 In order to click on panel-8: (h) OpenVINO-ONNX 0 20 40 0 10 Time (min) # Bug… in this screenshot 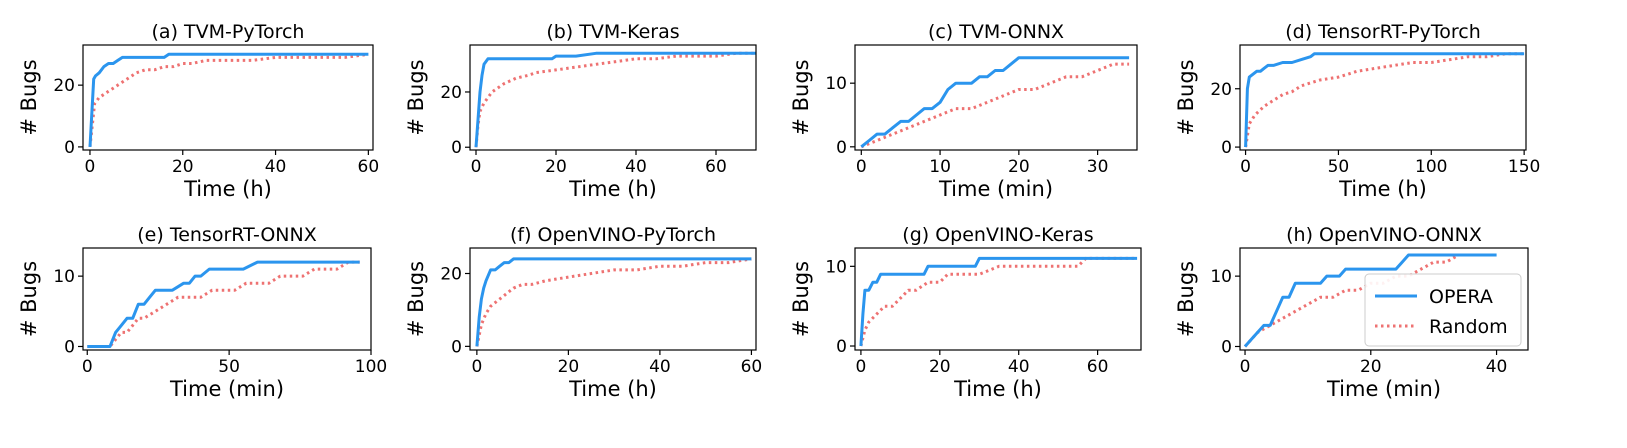, I will do `click(1351, 312)`.